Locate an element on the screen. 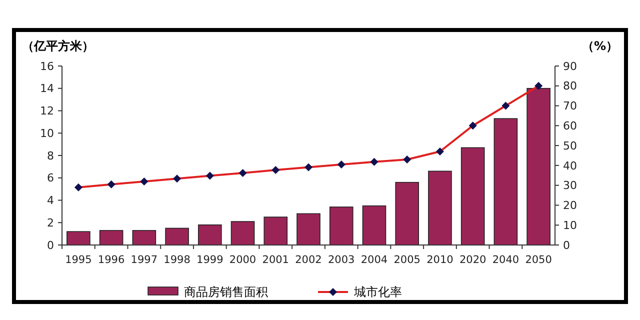 Image resolution: width=640 pixels, height=320 pixels. y2-tick-label: 40 is located at coordinates (570, 165).